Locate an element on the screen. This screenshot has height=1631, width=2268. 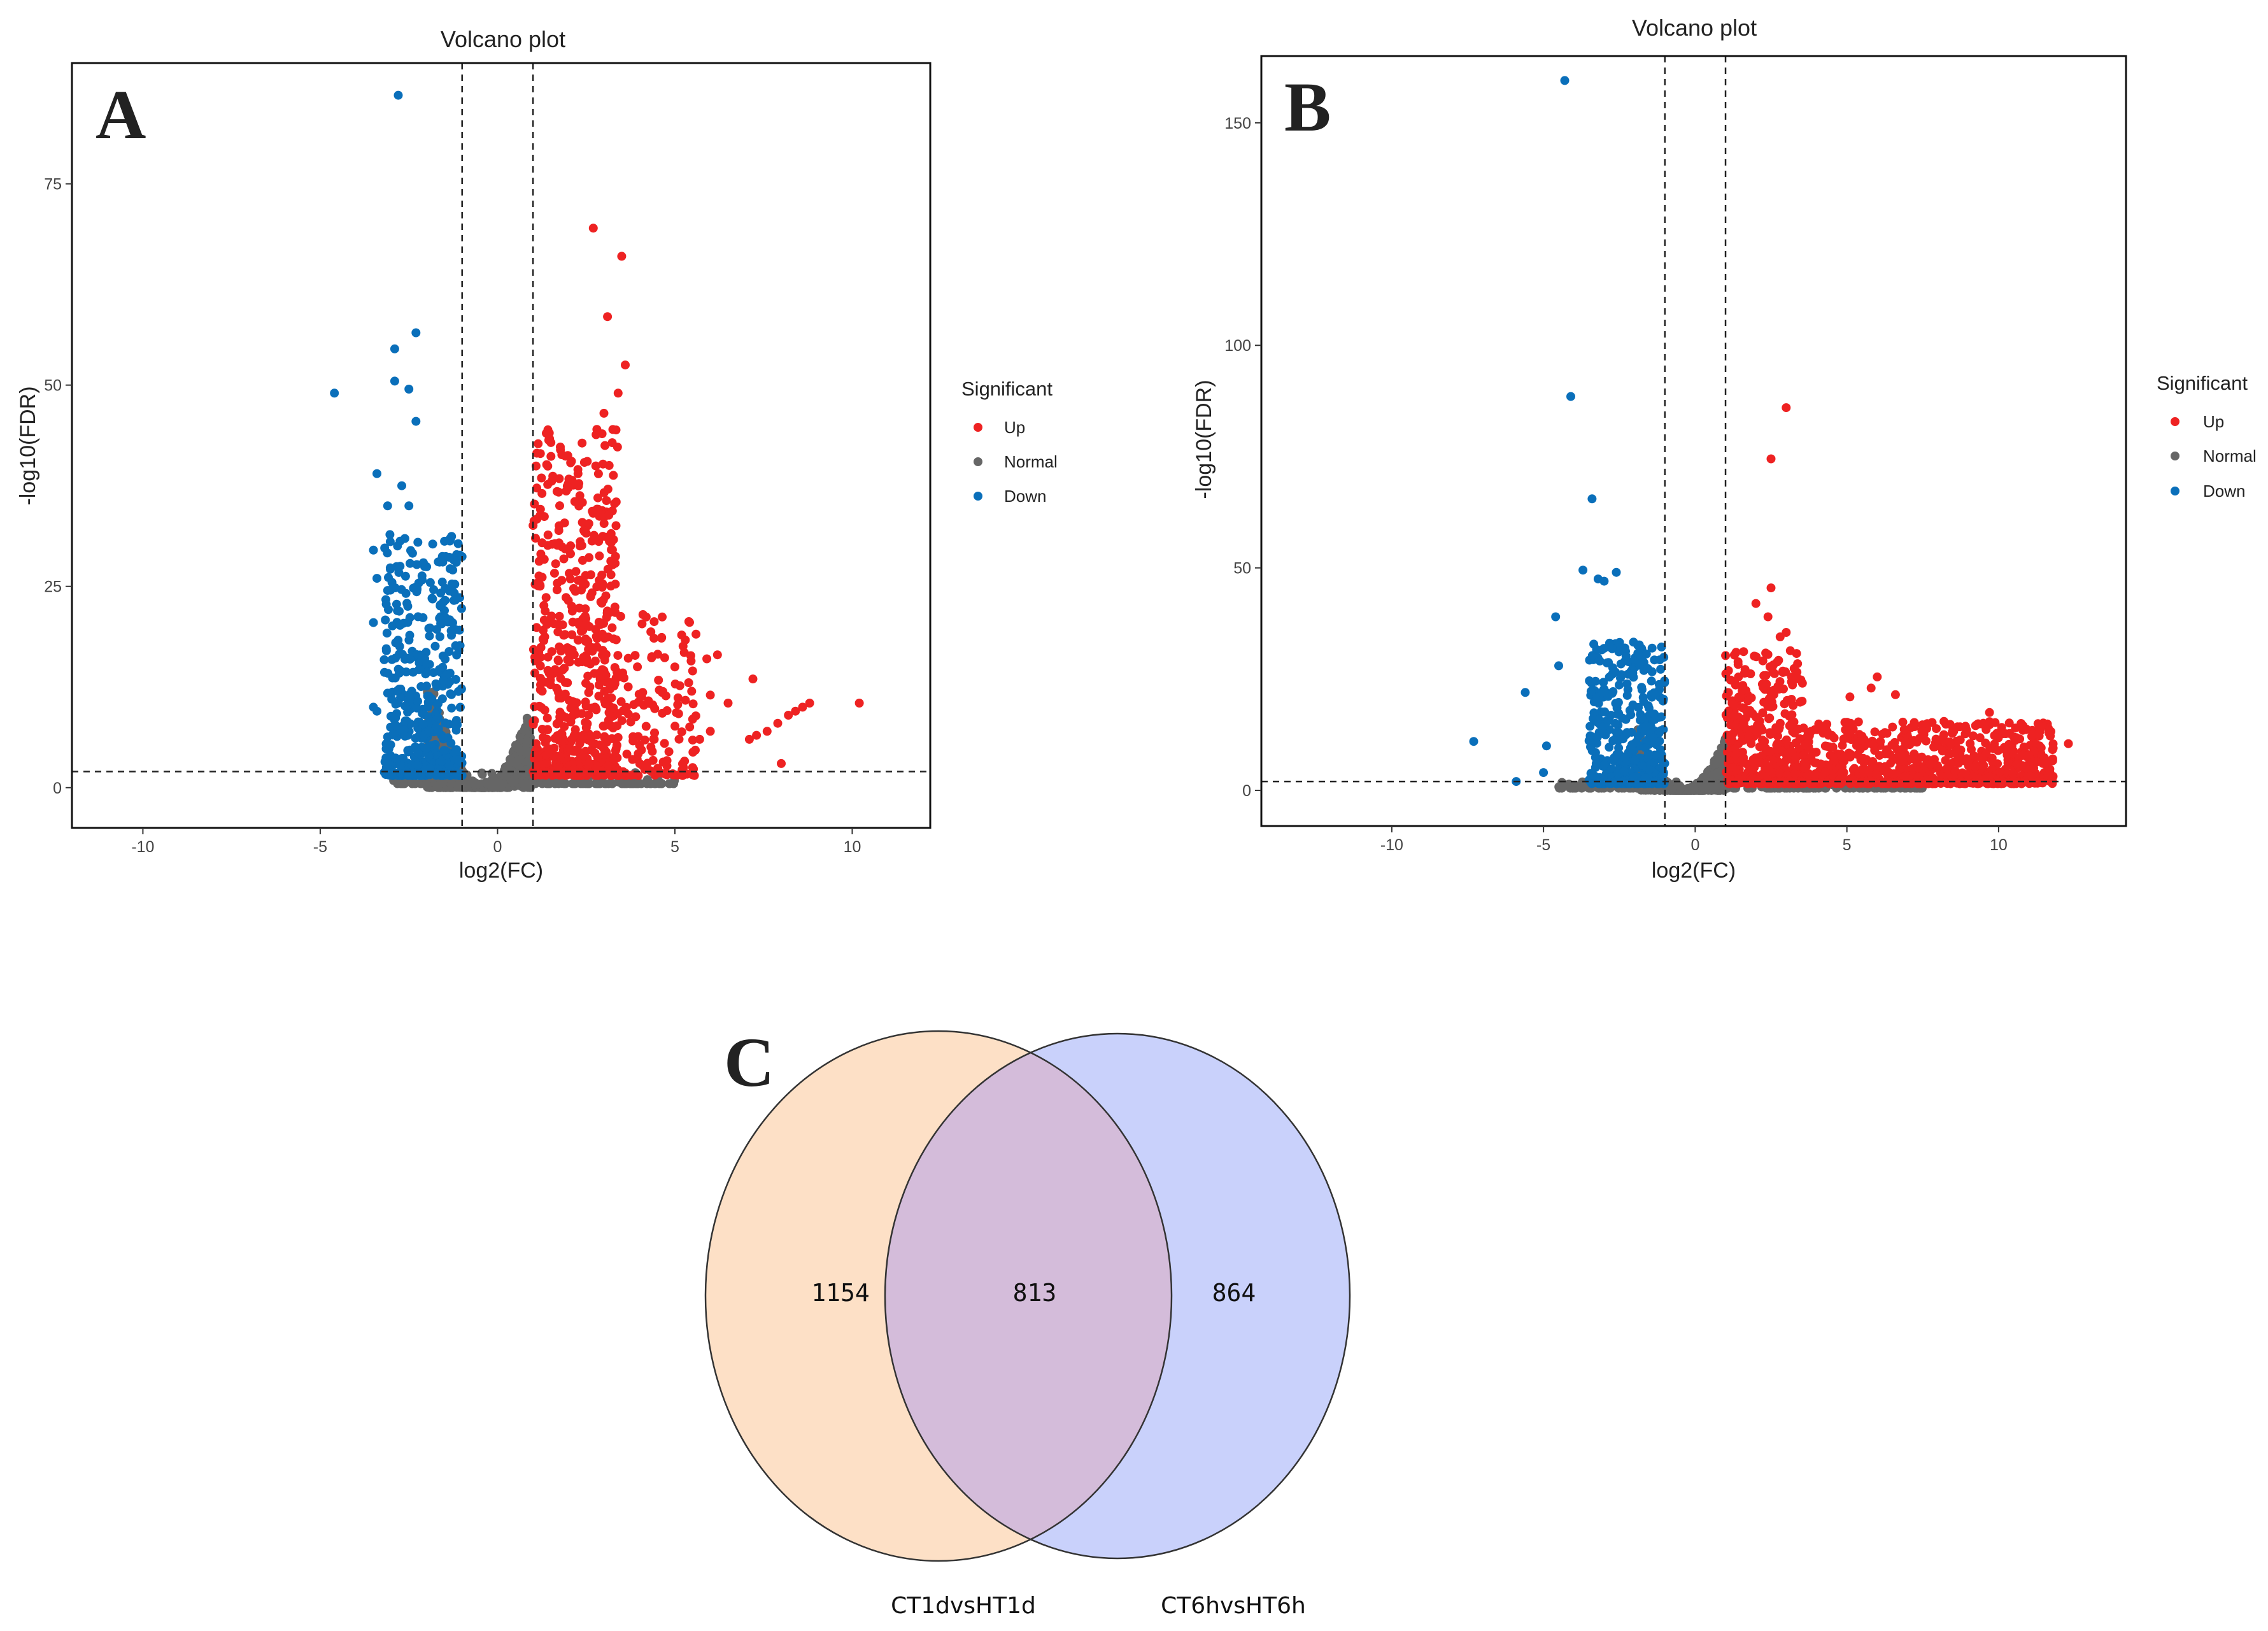
plot-b-y-tick: 100 is located at coordinates (1237, 346).